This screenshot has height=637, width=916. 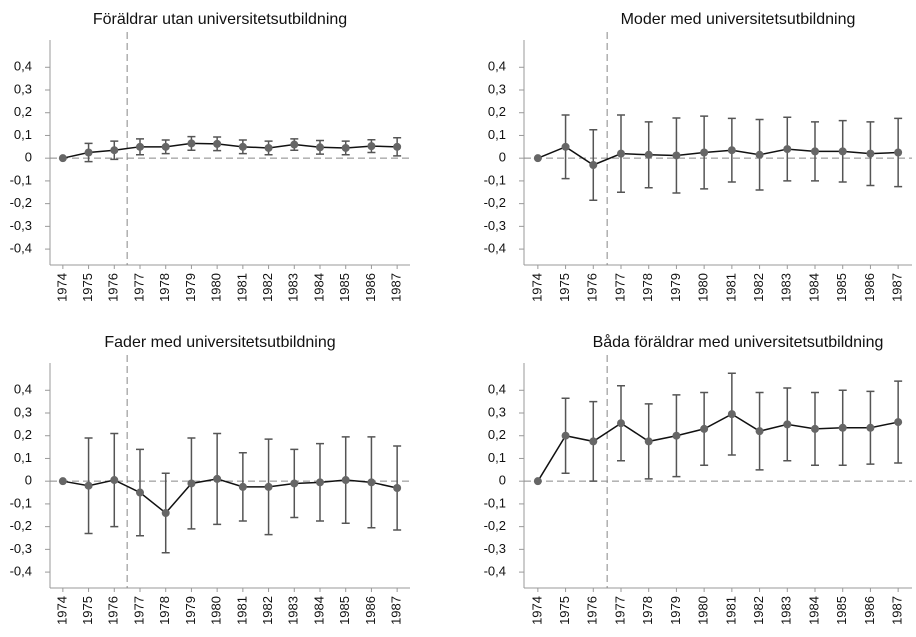 What do you see at coordinates (219, 342) in the screenshot?
I see `panel-title: Fader med universitetsutbildning` at bounding box center [219, 342].